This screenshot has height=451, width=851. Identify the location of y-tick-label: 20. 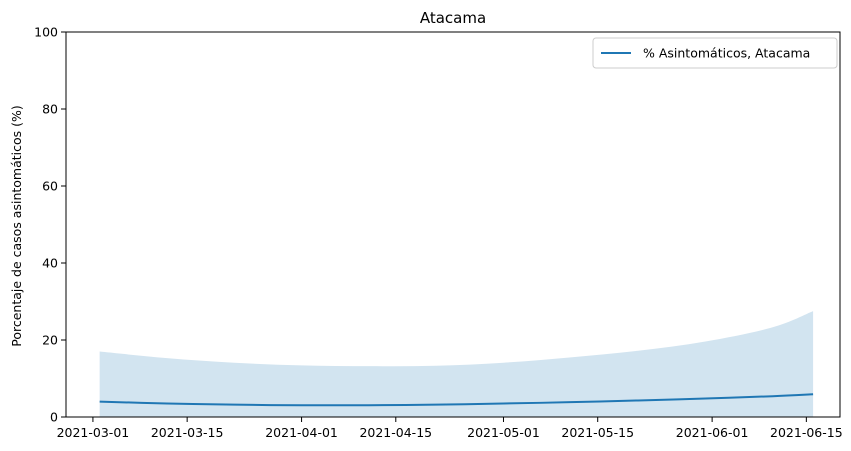
(50, 340).